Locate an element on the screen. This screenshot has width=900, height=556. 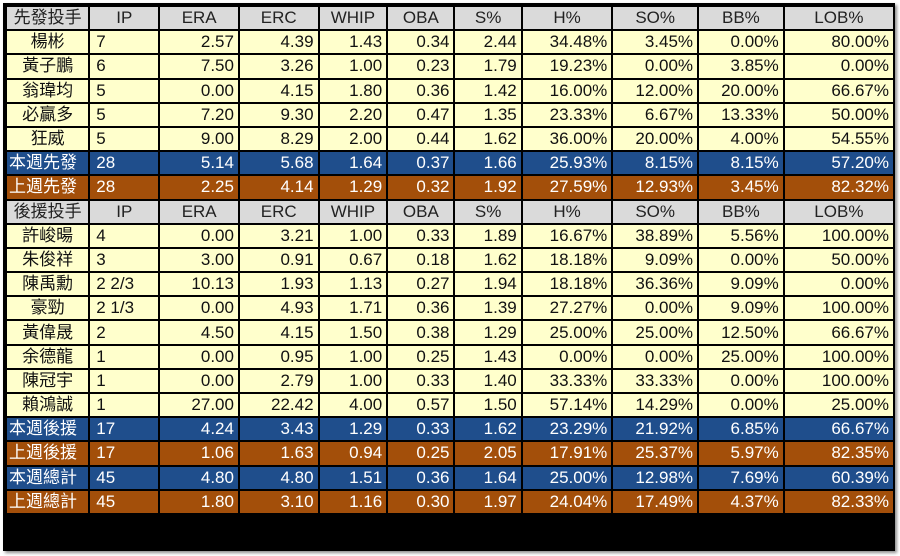
cell-lob: 54.55% is located at coordinates (838, 139).